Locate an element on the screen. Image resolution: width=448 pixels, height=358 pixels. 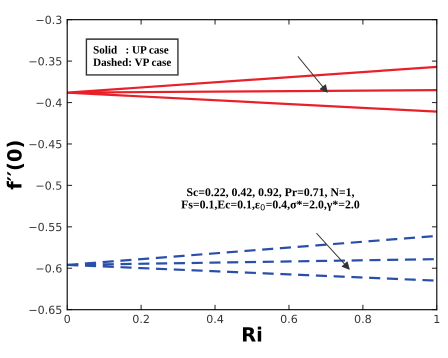
y-tick-label: −0.55 is located at coordinates (45, 227).